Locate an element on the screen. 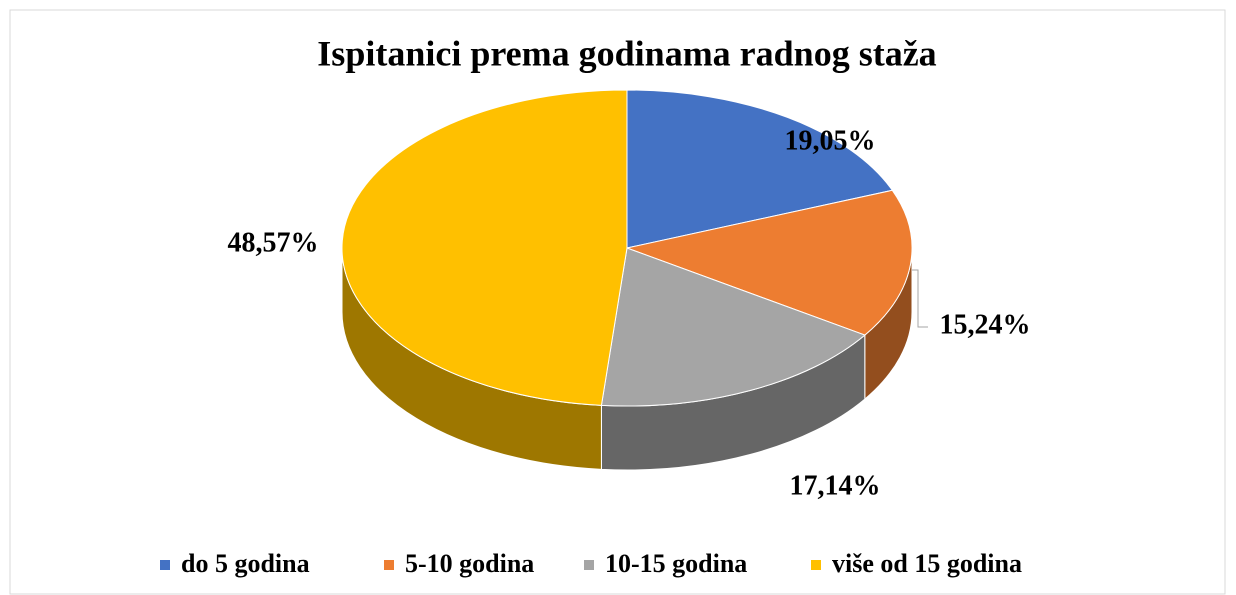  data-label: 17,14% is located at coordinates (835, 485).